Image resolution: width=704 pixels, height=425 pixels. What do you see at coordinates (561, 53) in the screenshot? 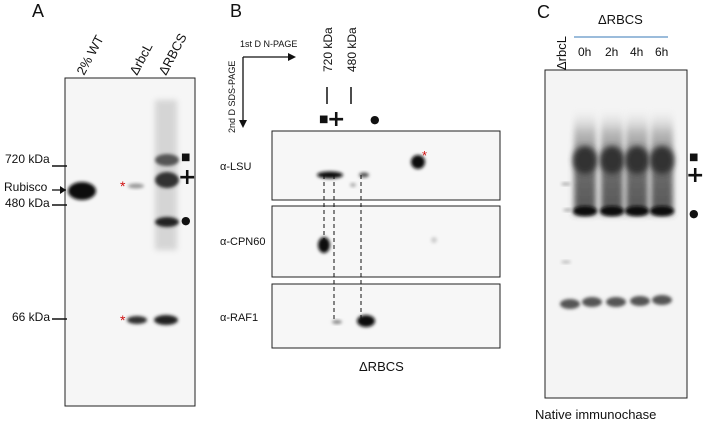
I see `lane-label-c-deltarbcl: ΔrbcL` at bounding box center [561, 53].